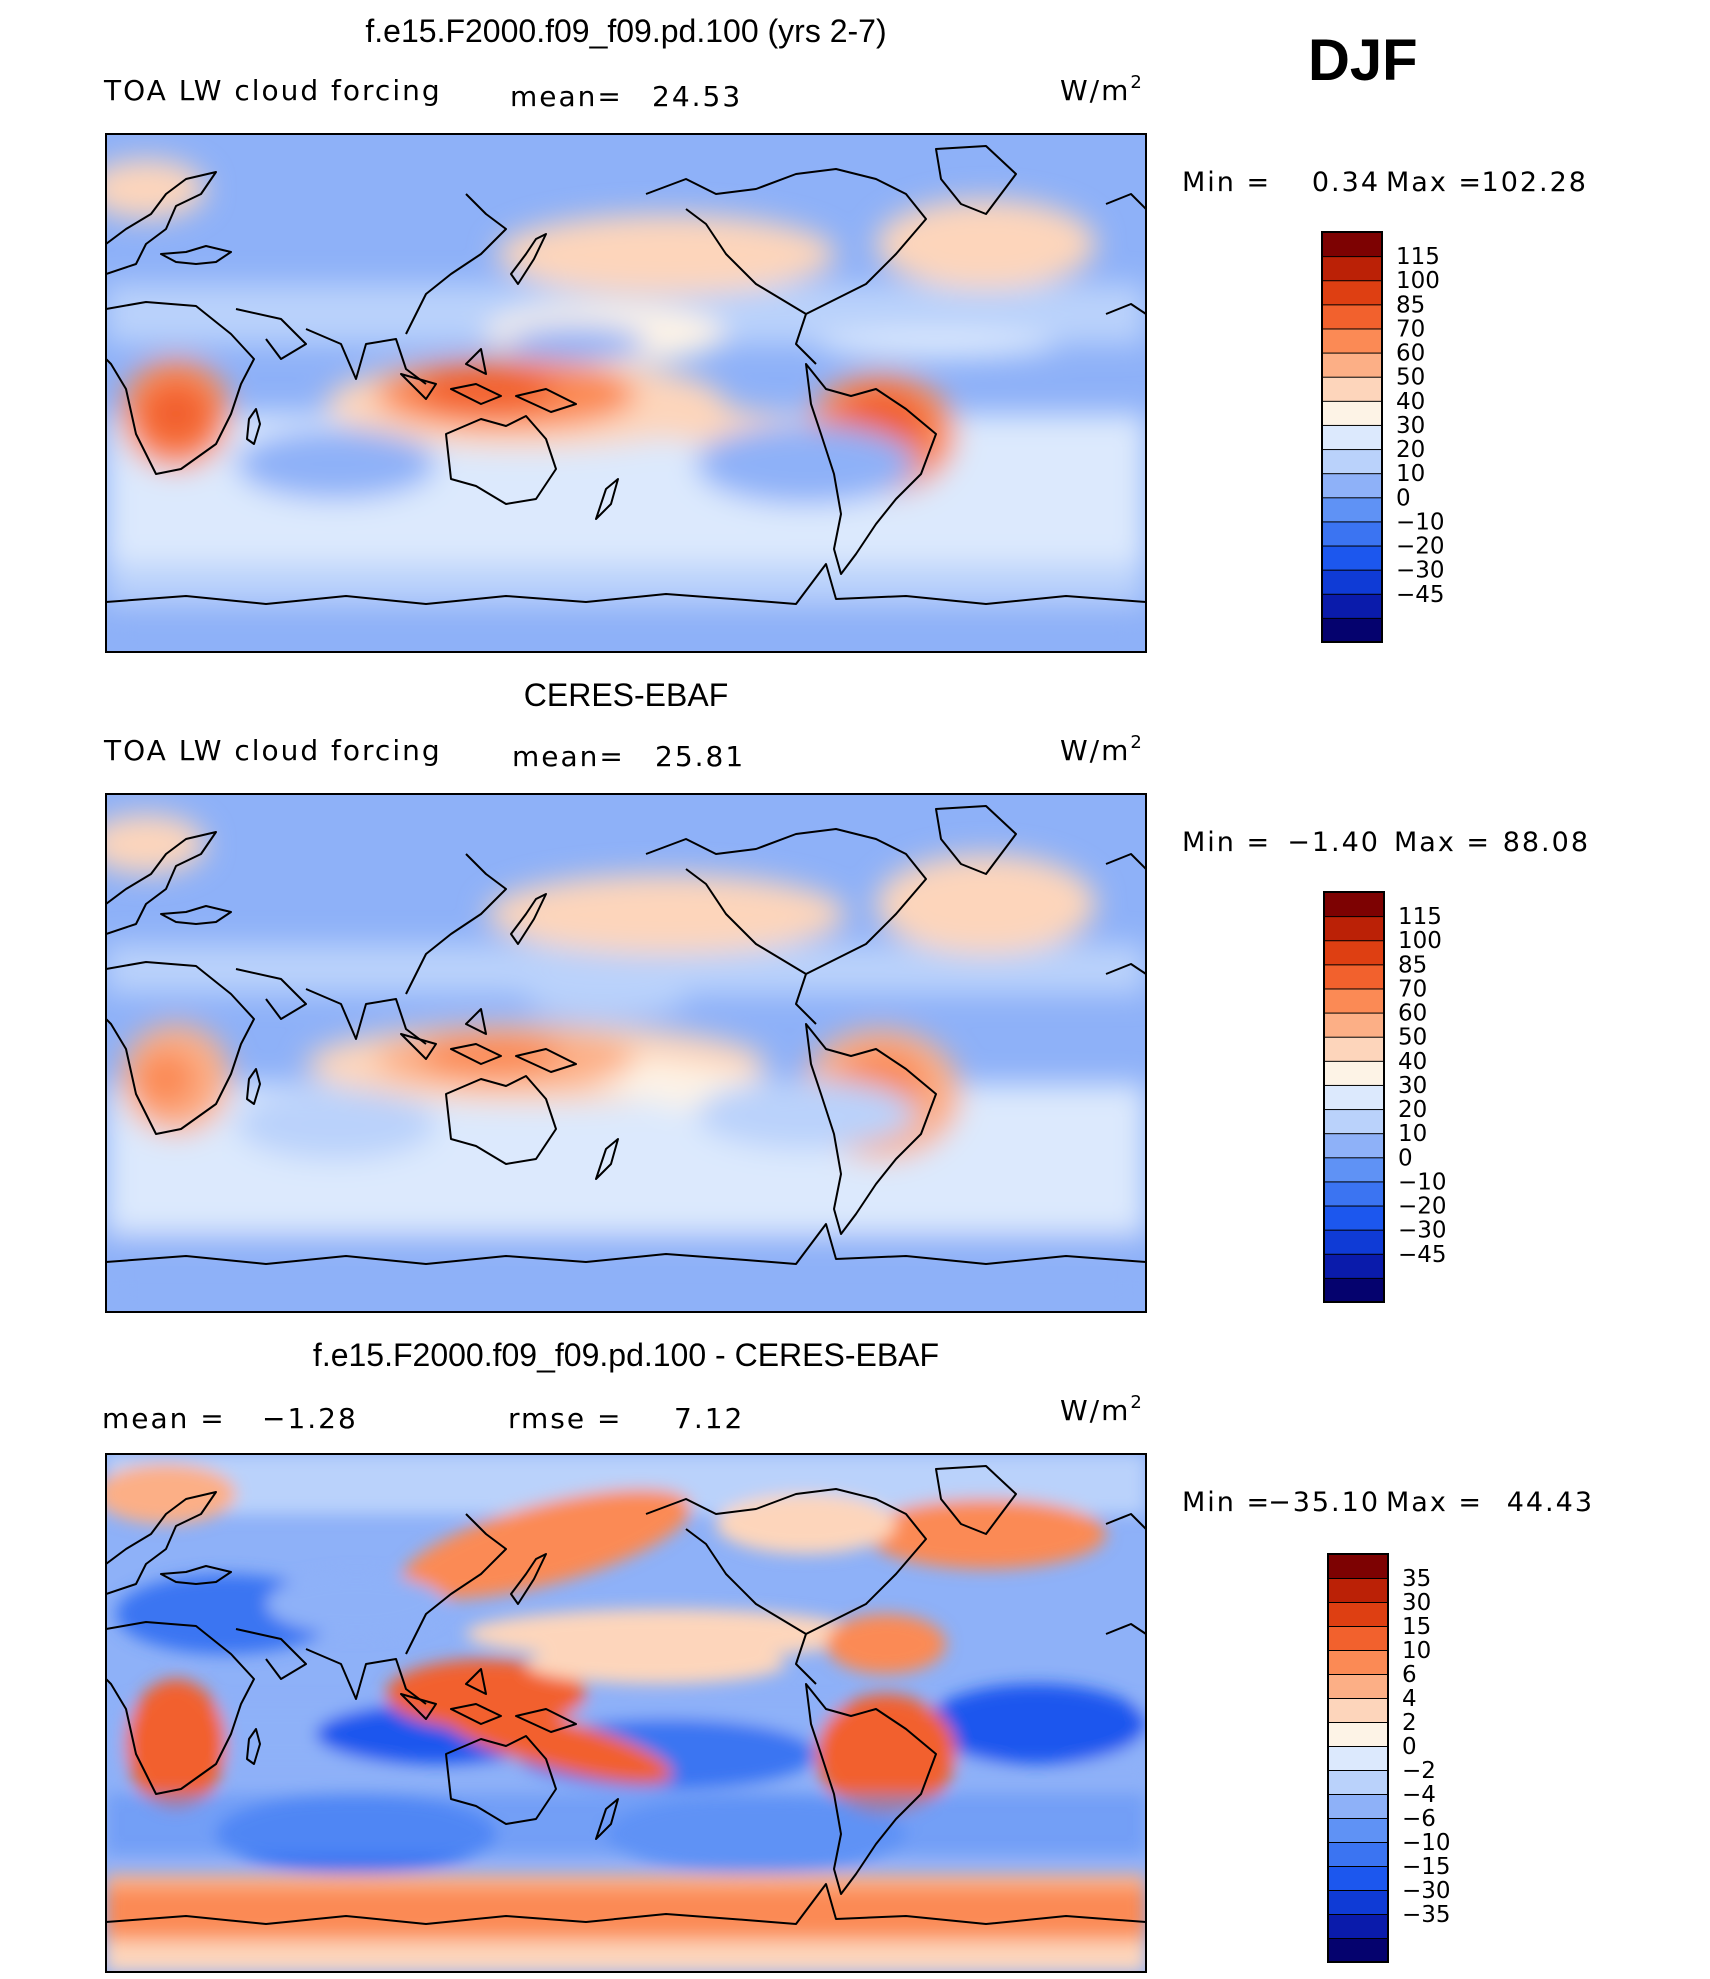 This screenshot has height=1979, width=1710. Describe the element at coordinates (700, 756) in the screenshot. I see `mean-value: 25.81` at that location.